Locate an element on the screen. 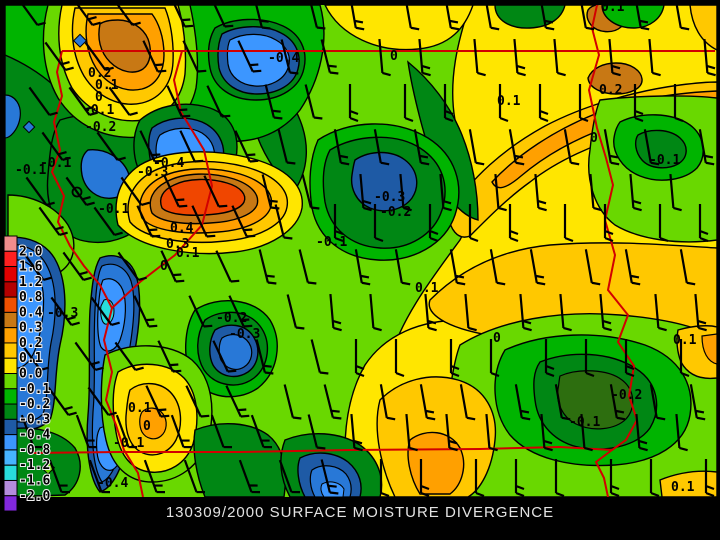  colorbar-value-label: -0.2 is located at coordinates (34, 404).